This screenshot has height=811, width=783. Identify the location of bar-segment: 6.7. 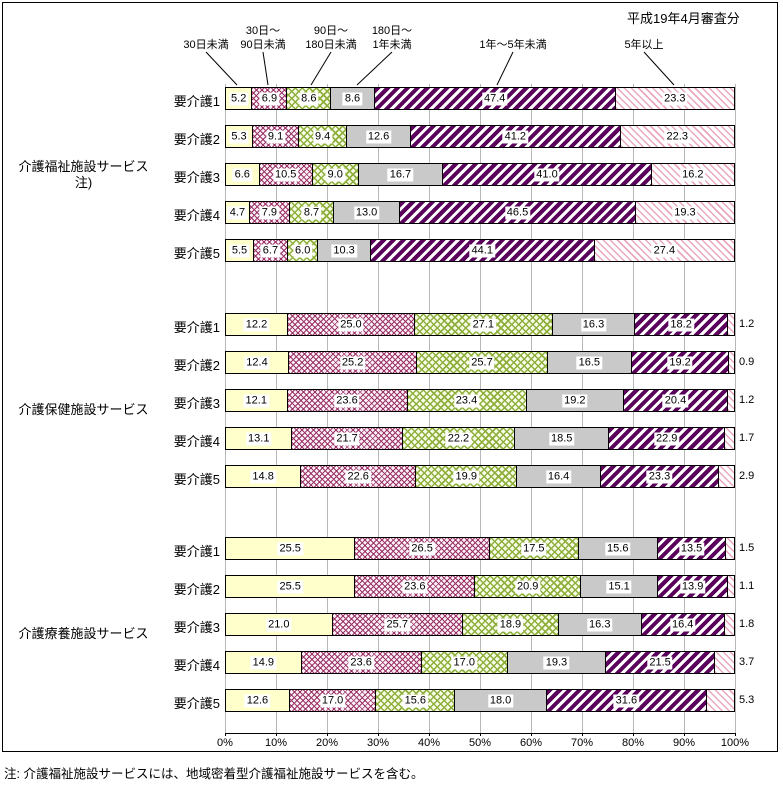
(270, 250).